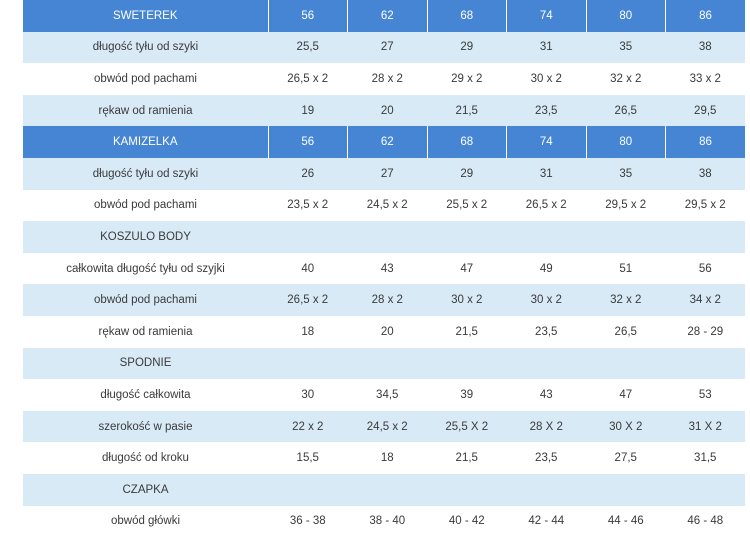  I want to click on measurement-cell: 29,5, so click(705, 110).